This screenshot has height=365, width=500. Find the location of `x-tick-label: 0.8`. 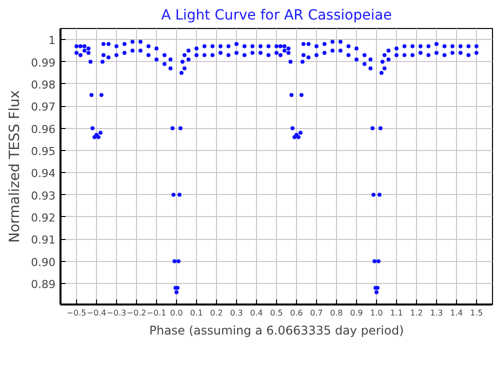

x-tick-label: 0.8 is located at coordinates (336, 313).